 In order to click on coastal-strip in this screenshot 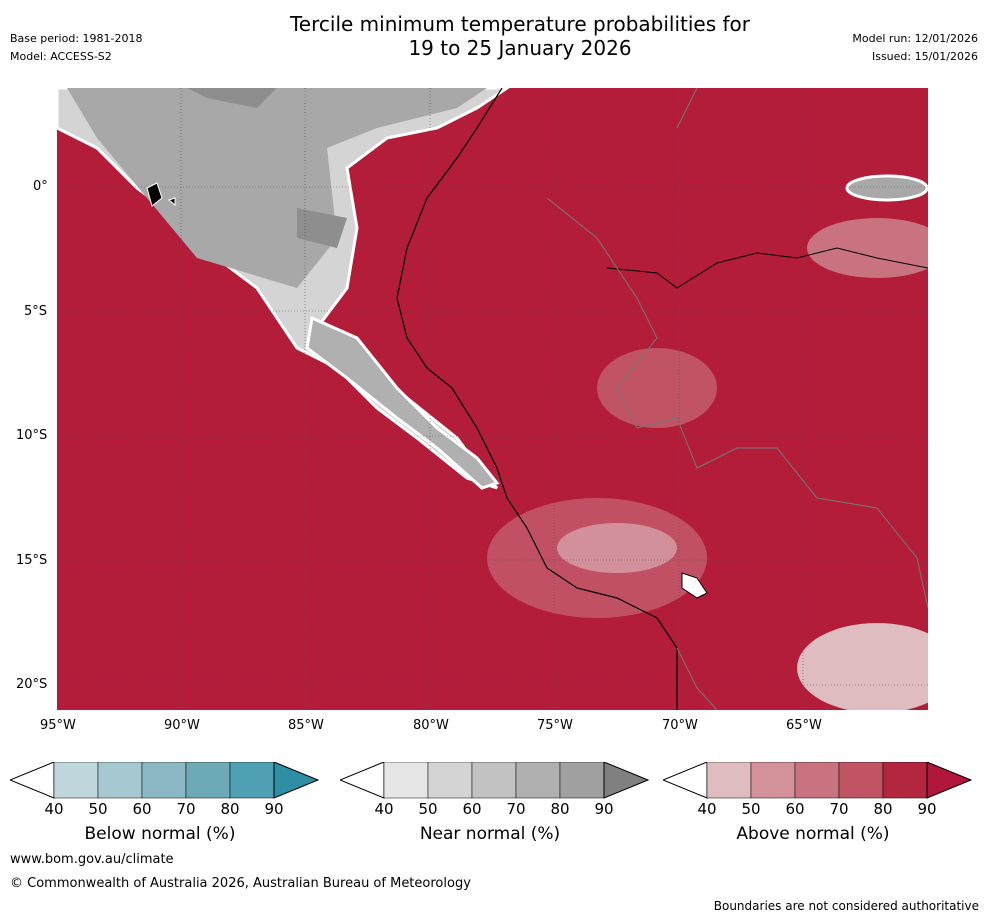, I will do `click(402, 402)`.